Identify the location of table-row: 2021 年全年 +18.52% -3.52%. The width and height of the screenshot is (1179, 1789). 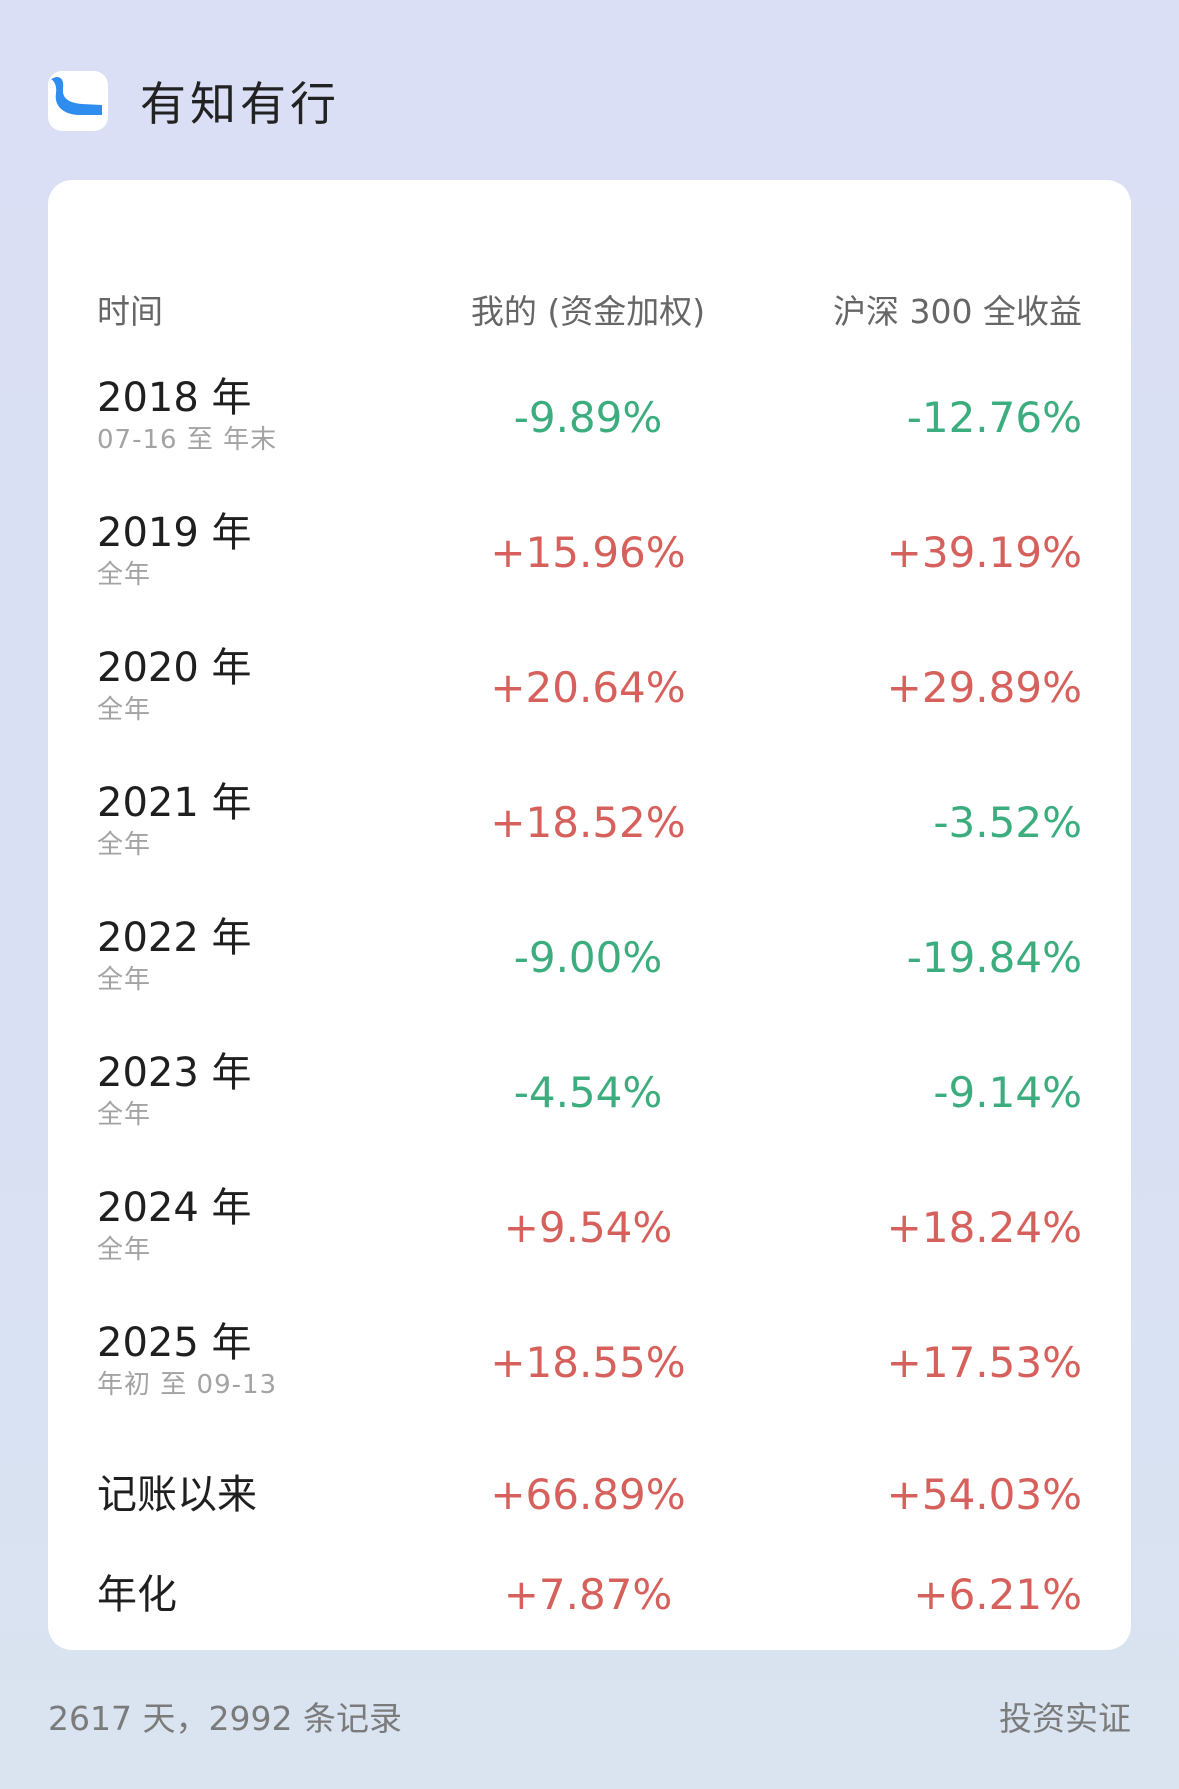
(589, 830).